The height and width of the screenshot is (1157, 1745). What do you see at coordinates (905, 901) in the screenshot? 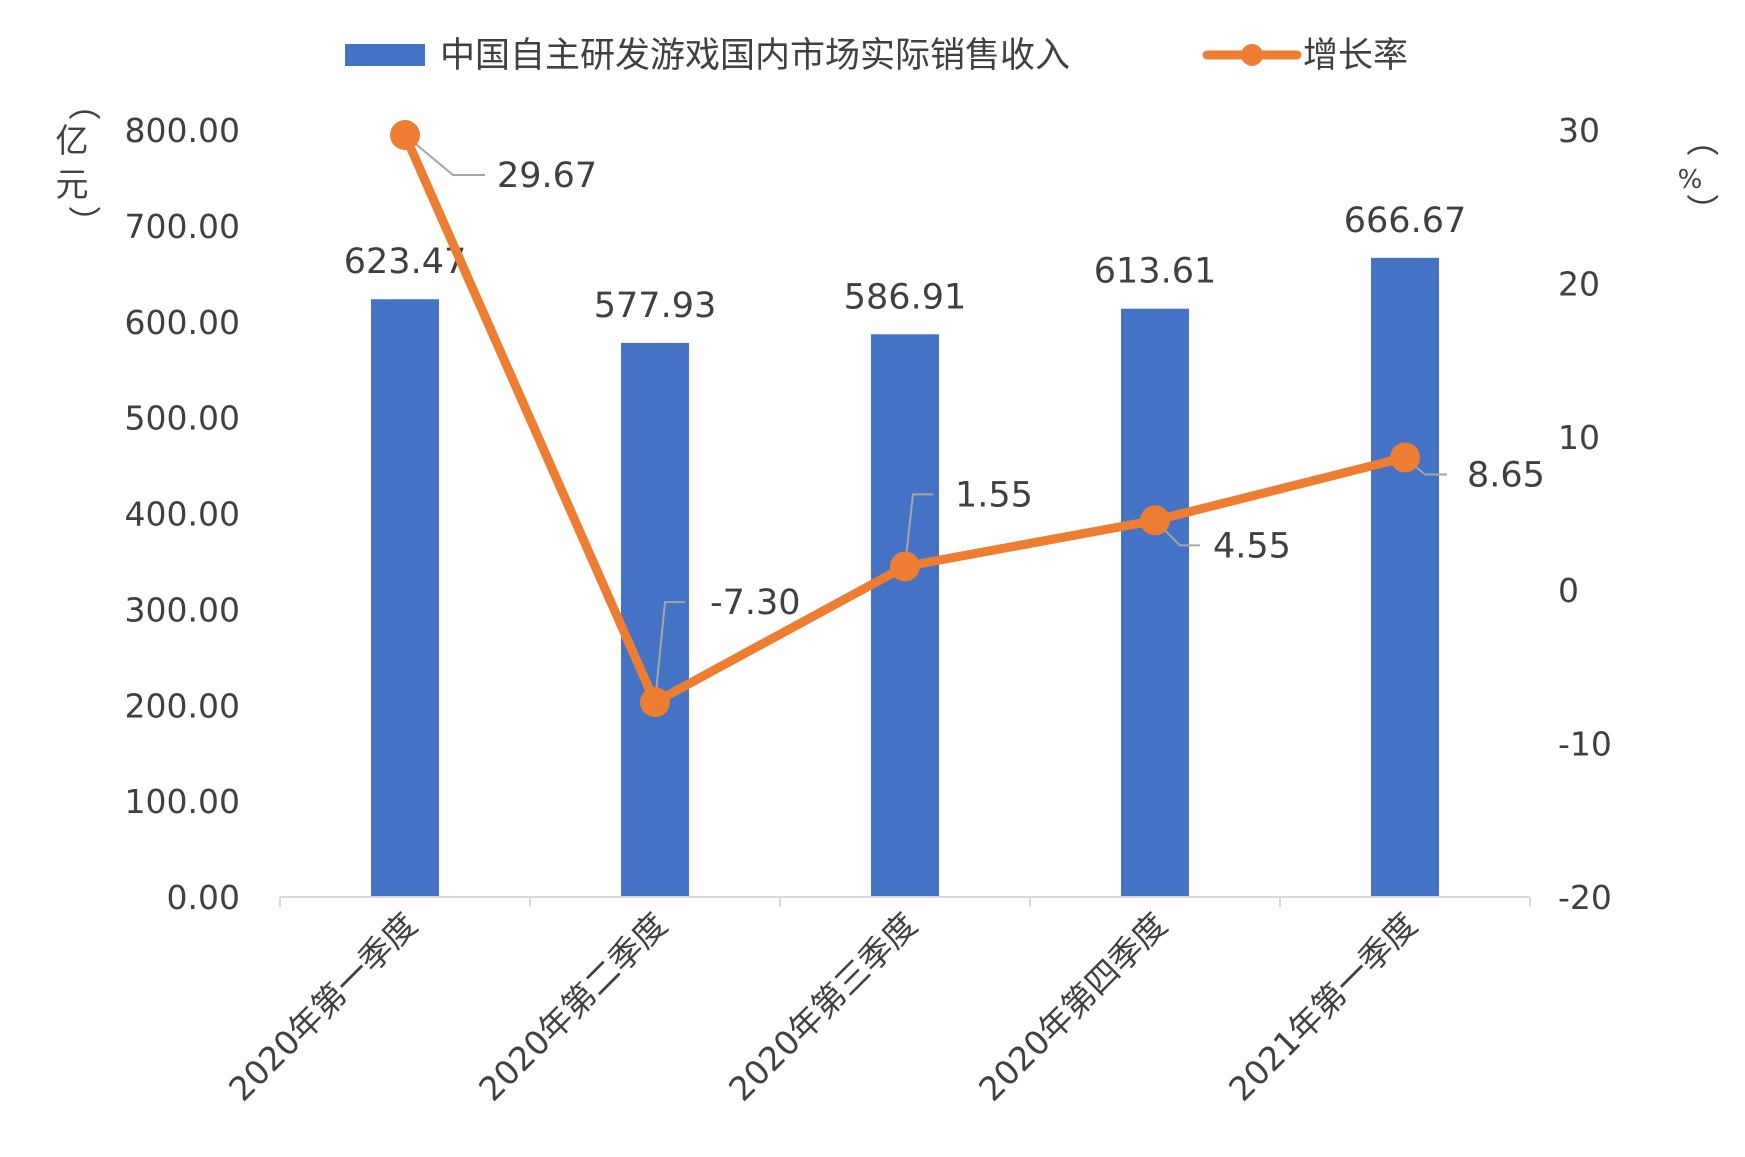
I see `x-axis` at bounding box center [905, 901].